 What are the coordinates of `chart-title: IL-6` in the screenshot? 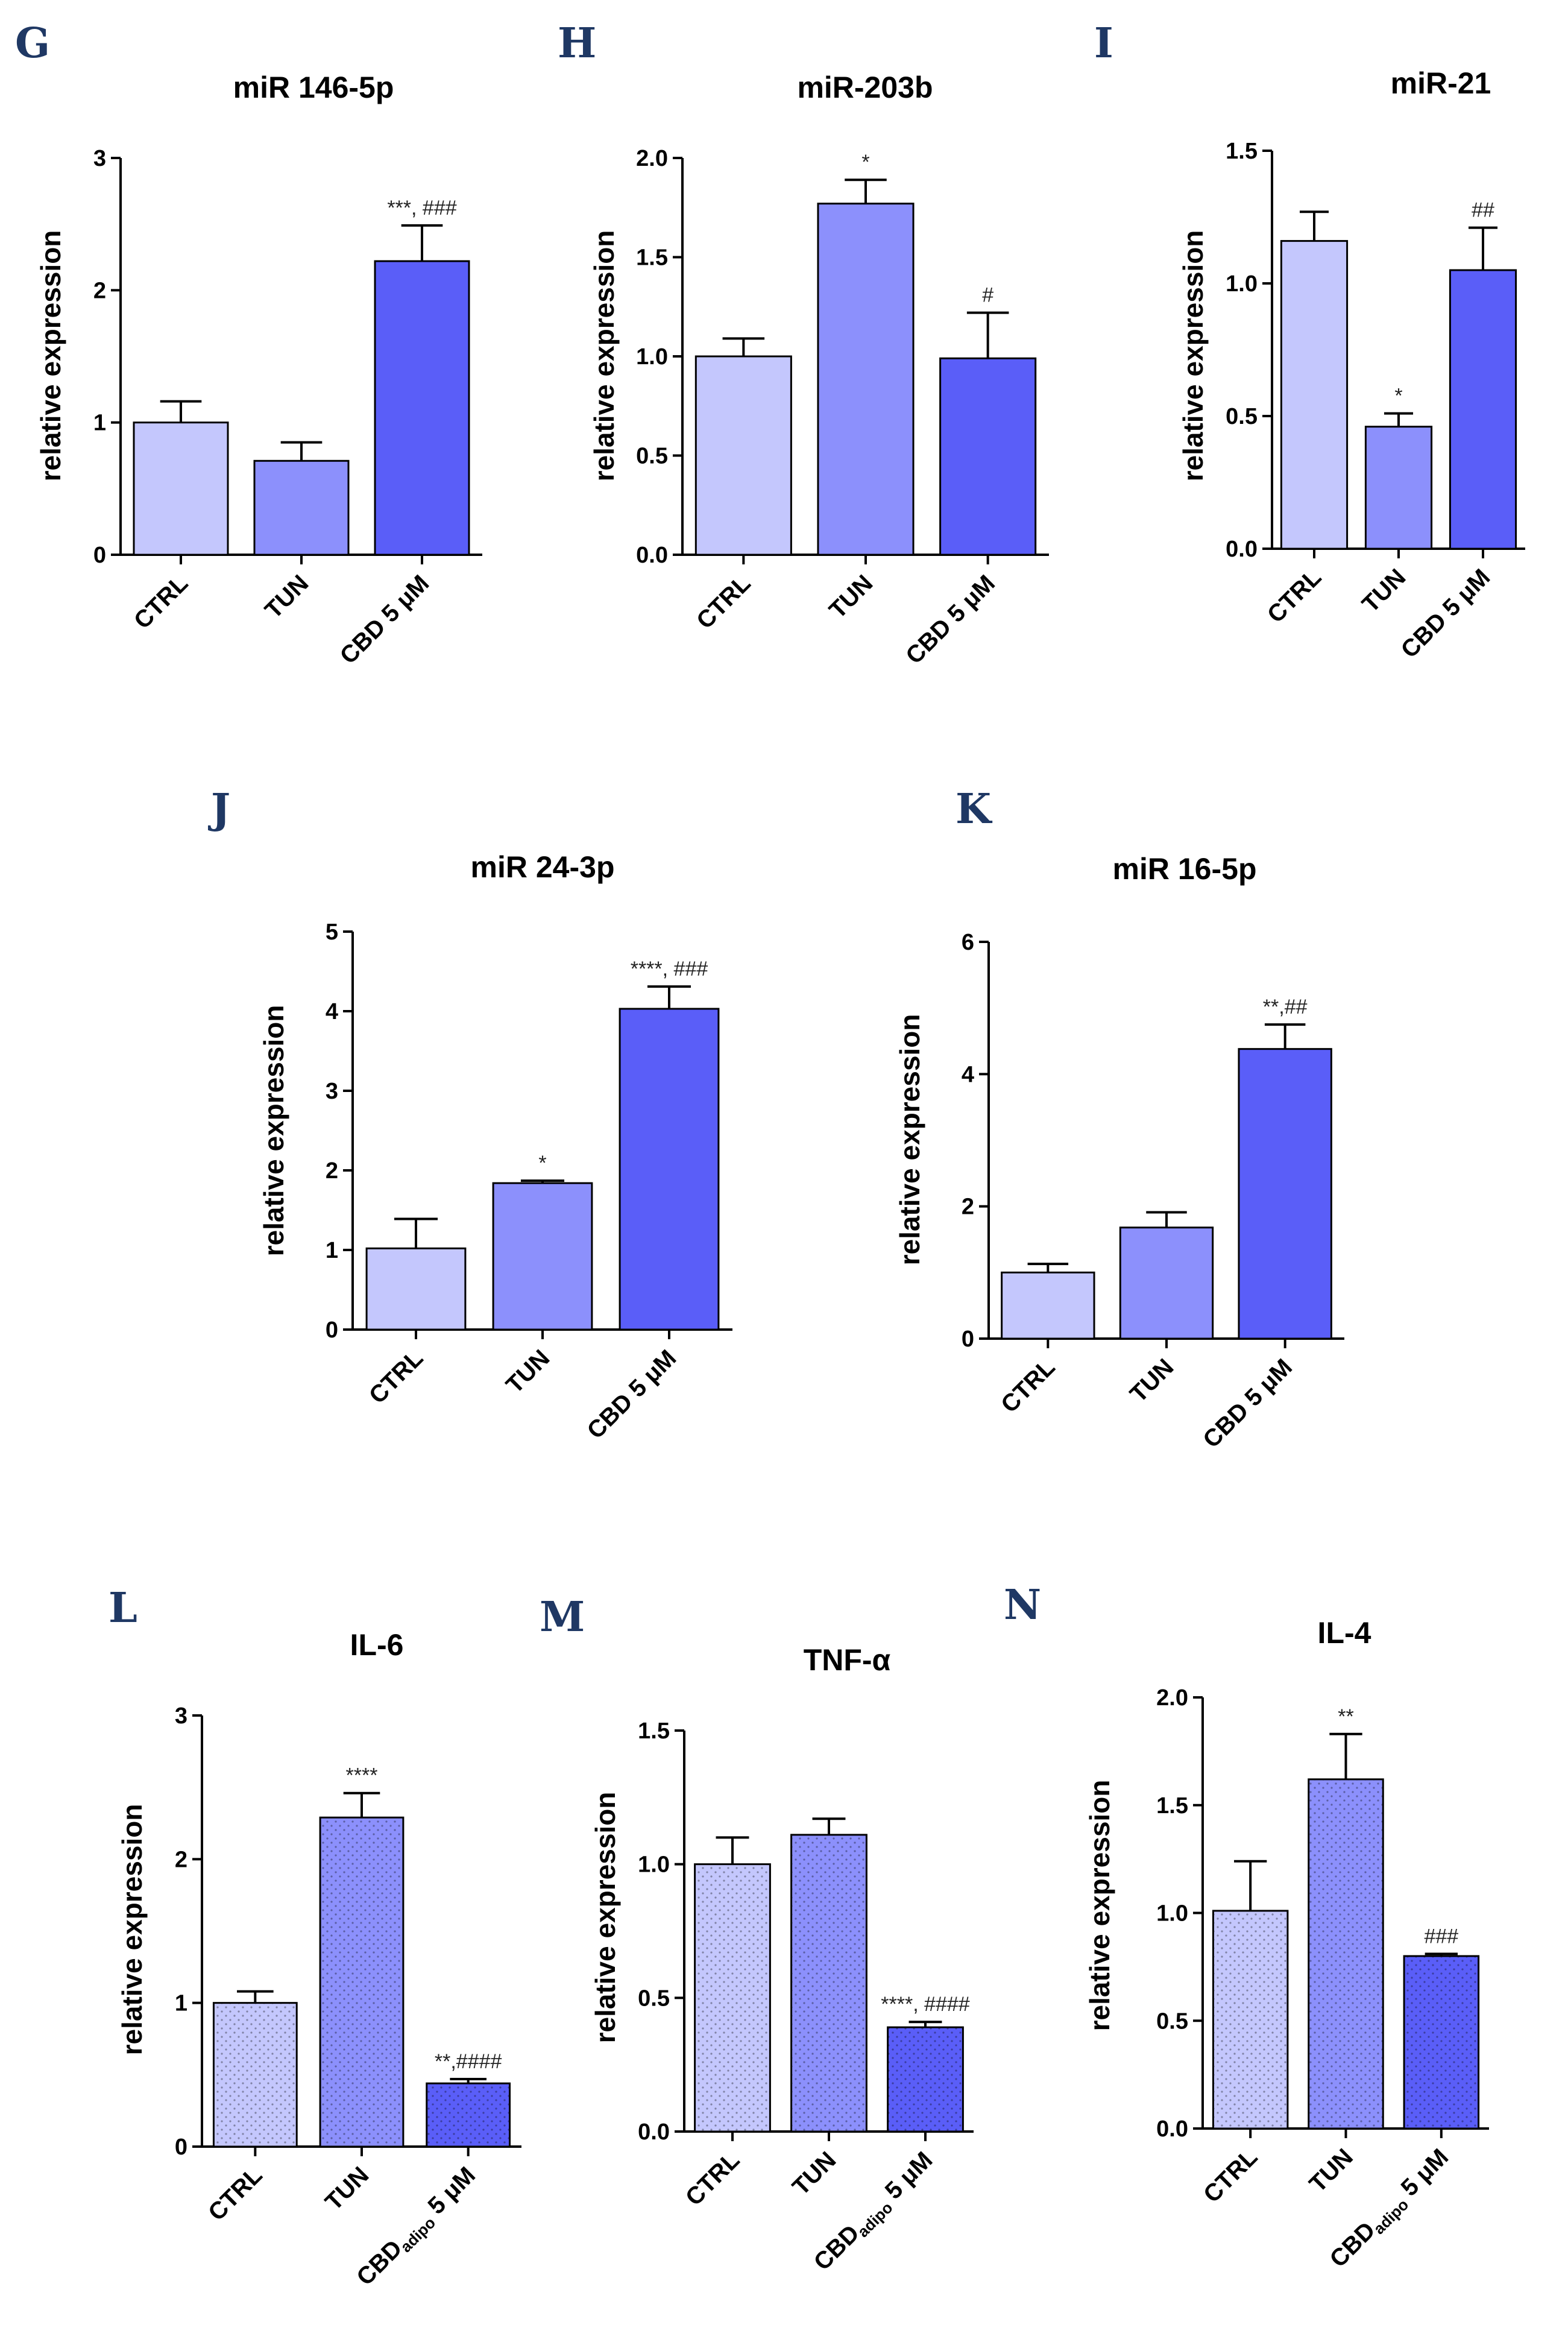 It's located at (377, 1645).